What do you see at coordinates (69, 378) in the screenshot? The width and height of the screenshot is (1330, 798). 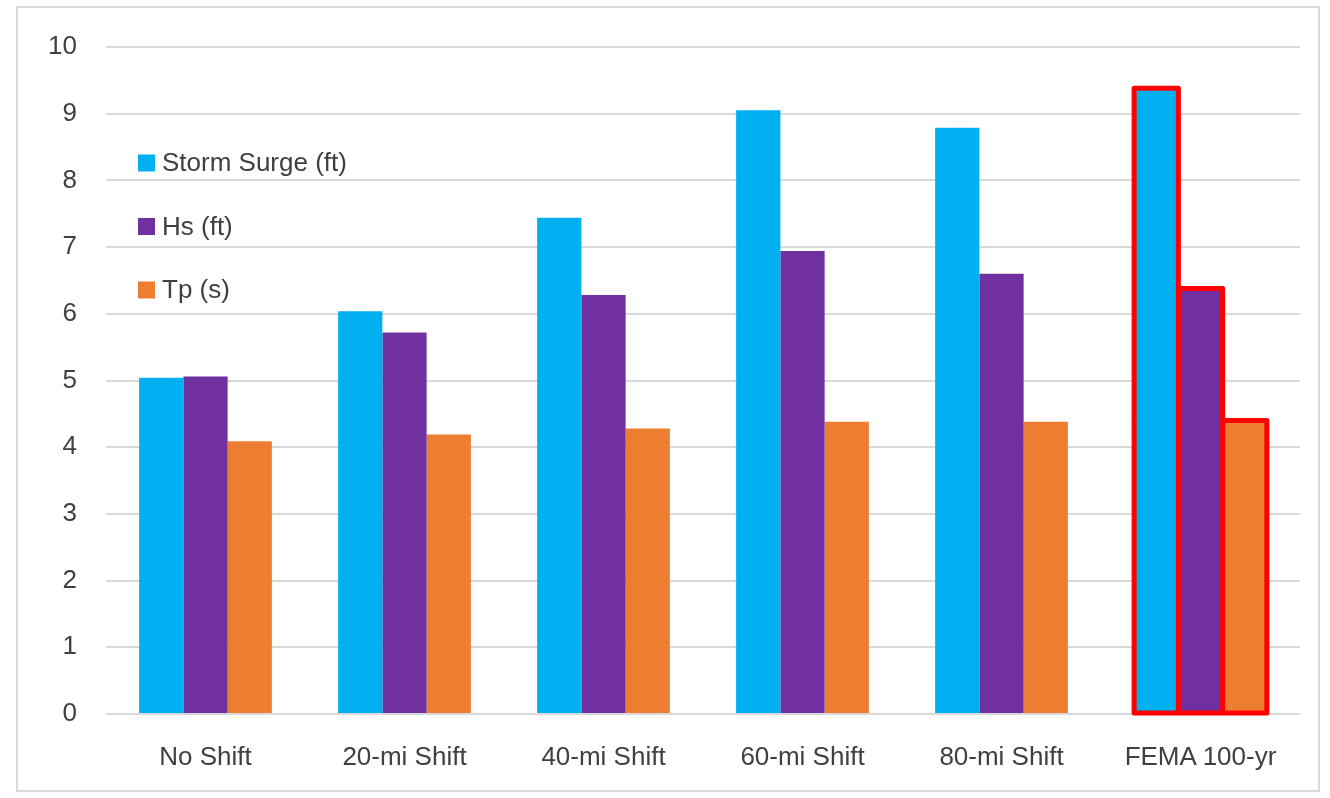 I see `y-tick-label: 5` at bounding box center [69, 378].